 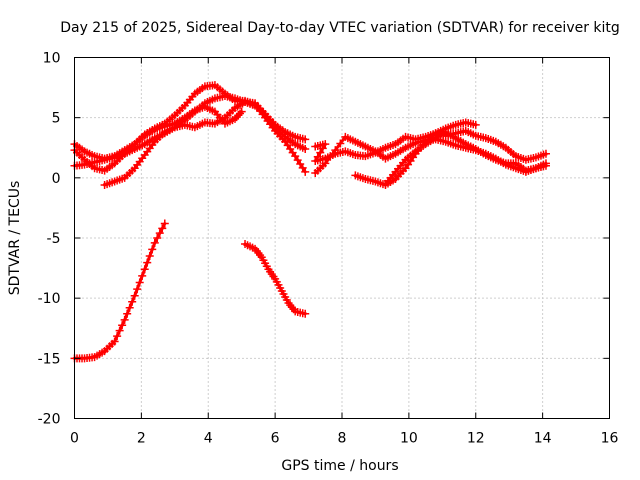 I want to click on y-tick-label: -5, so click(x=54, y=239).